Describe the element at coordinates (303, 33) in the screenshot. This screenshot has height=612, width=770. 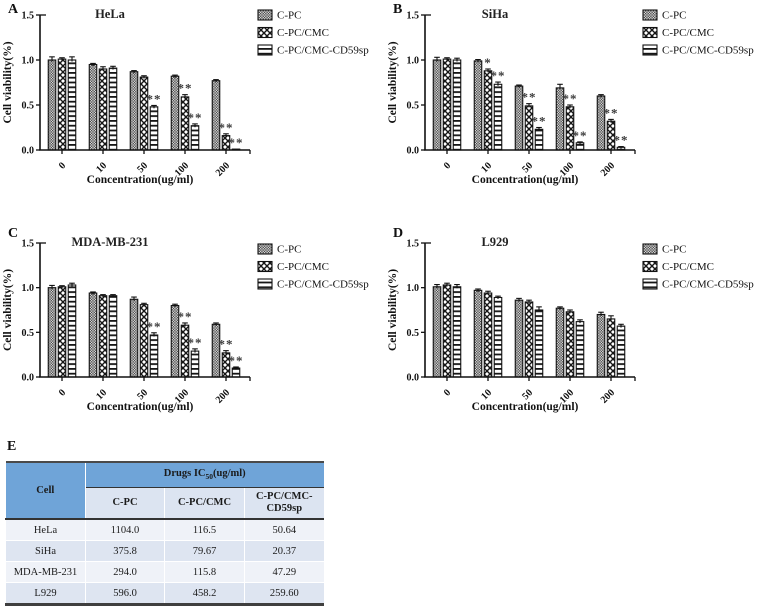
I see `legend-label: C-PC/CMC` at that location.